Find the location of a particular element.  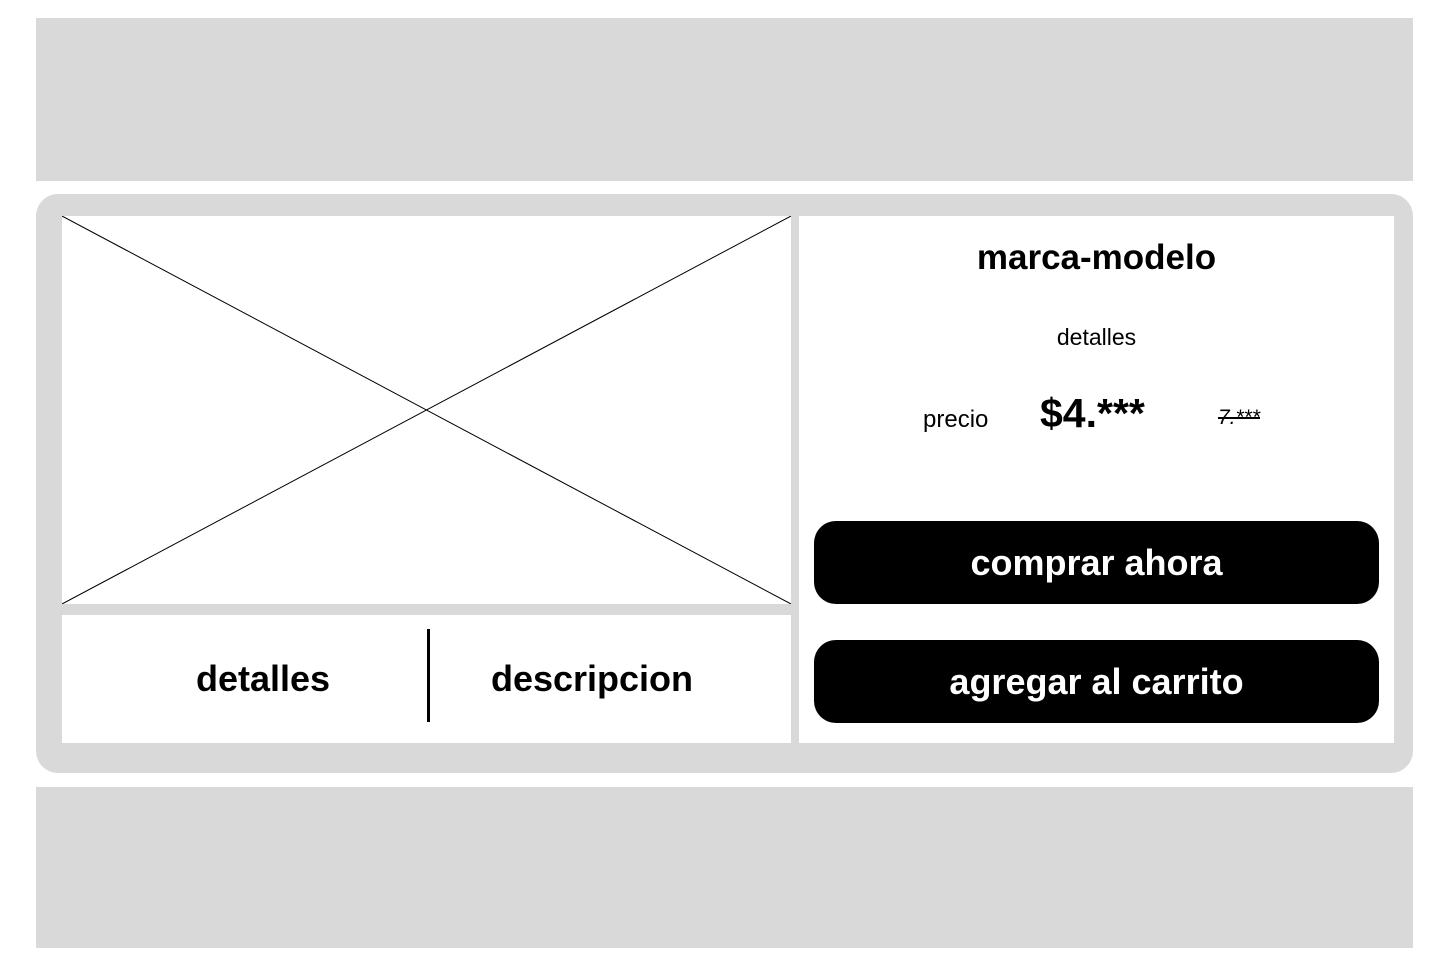

product-title: marca-modelo is located at coordinates (1096, 257).